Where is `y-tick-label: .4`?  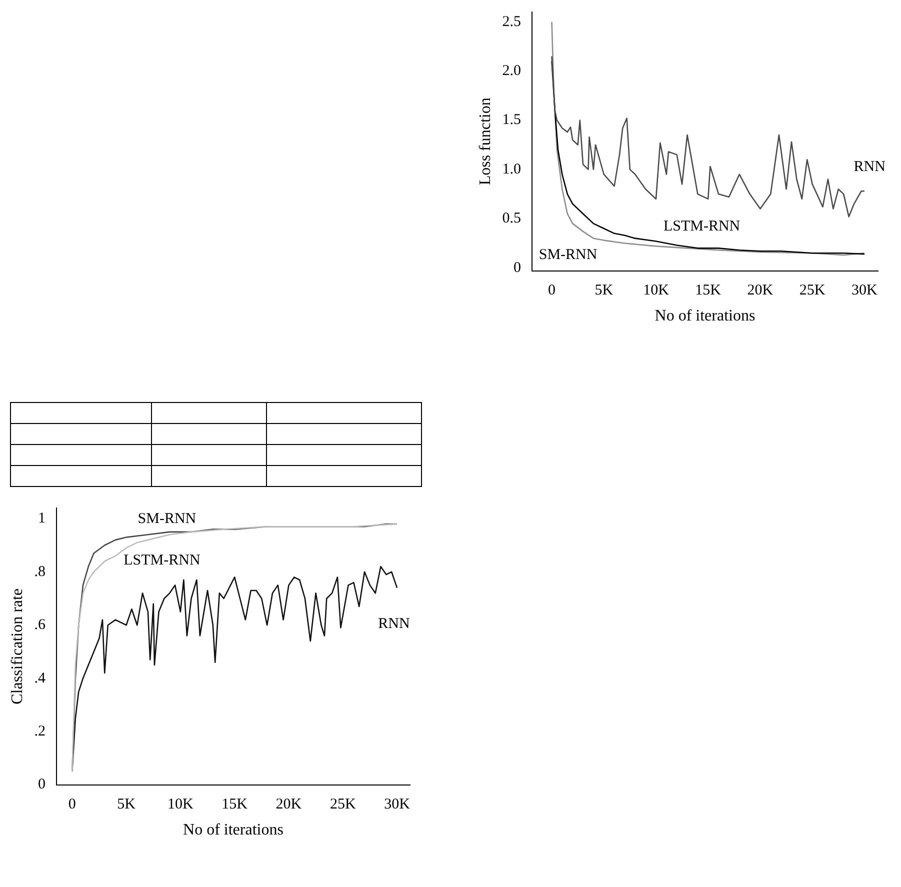 y-tick-label: .4 is located at coordinates (40, 678).